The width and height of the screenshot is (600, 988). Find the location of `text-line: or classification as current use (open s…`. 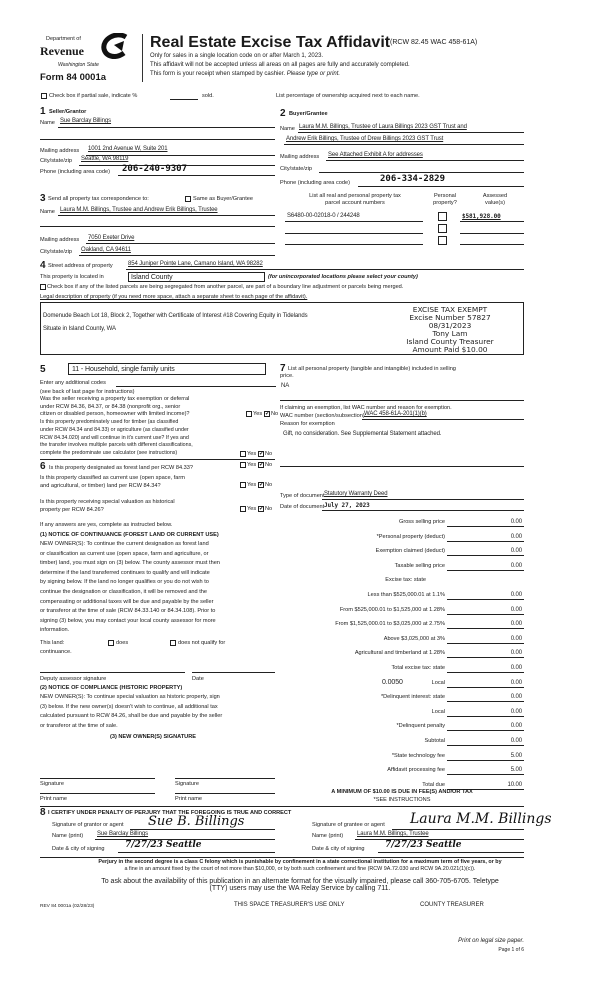

text-line: or classification as current use (open s… is located at coordinates (124, 553).